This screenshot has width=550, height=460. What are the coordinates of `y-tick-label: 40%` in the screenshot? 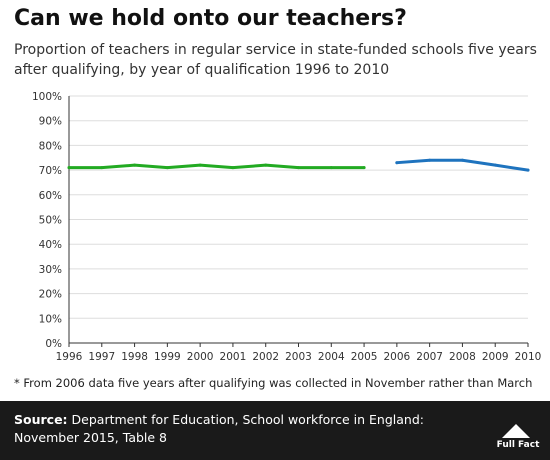 It's located at (50, 245).